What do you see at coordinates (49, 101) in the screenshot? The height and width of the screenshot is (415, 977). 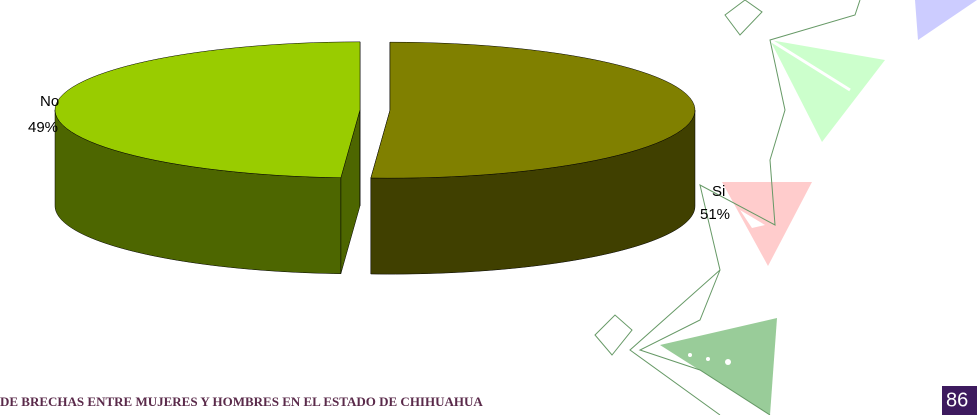 I see `slice-label: No` at bounding box center [49, 101].